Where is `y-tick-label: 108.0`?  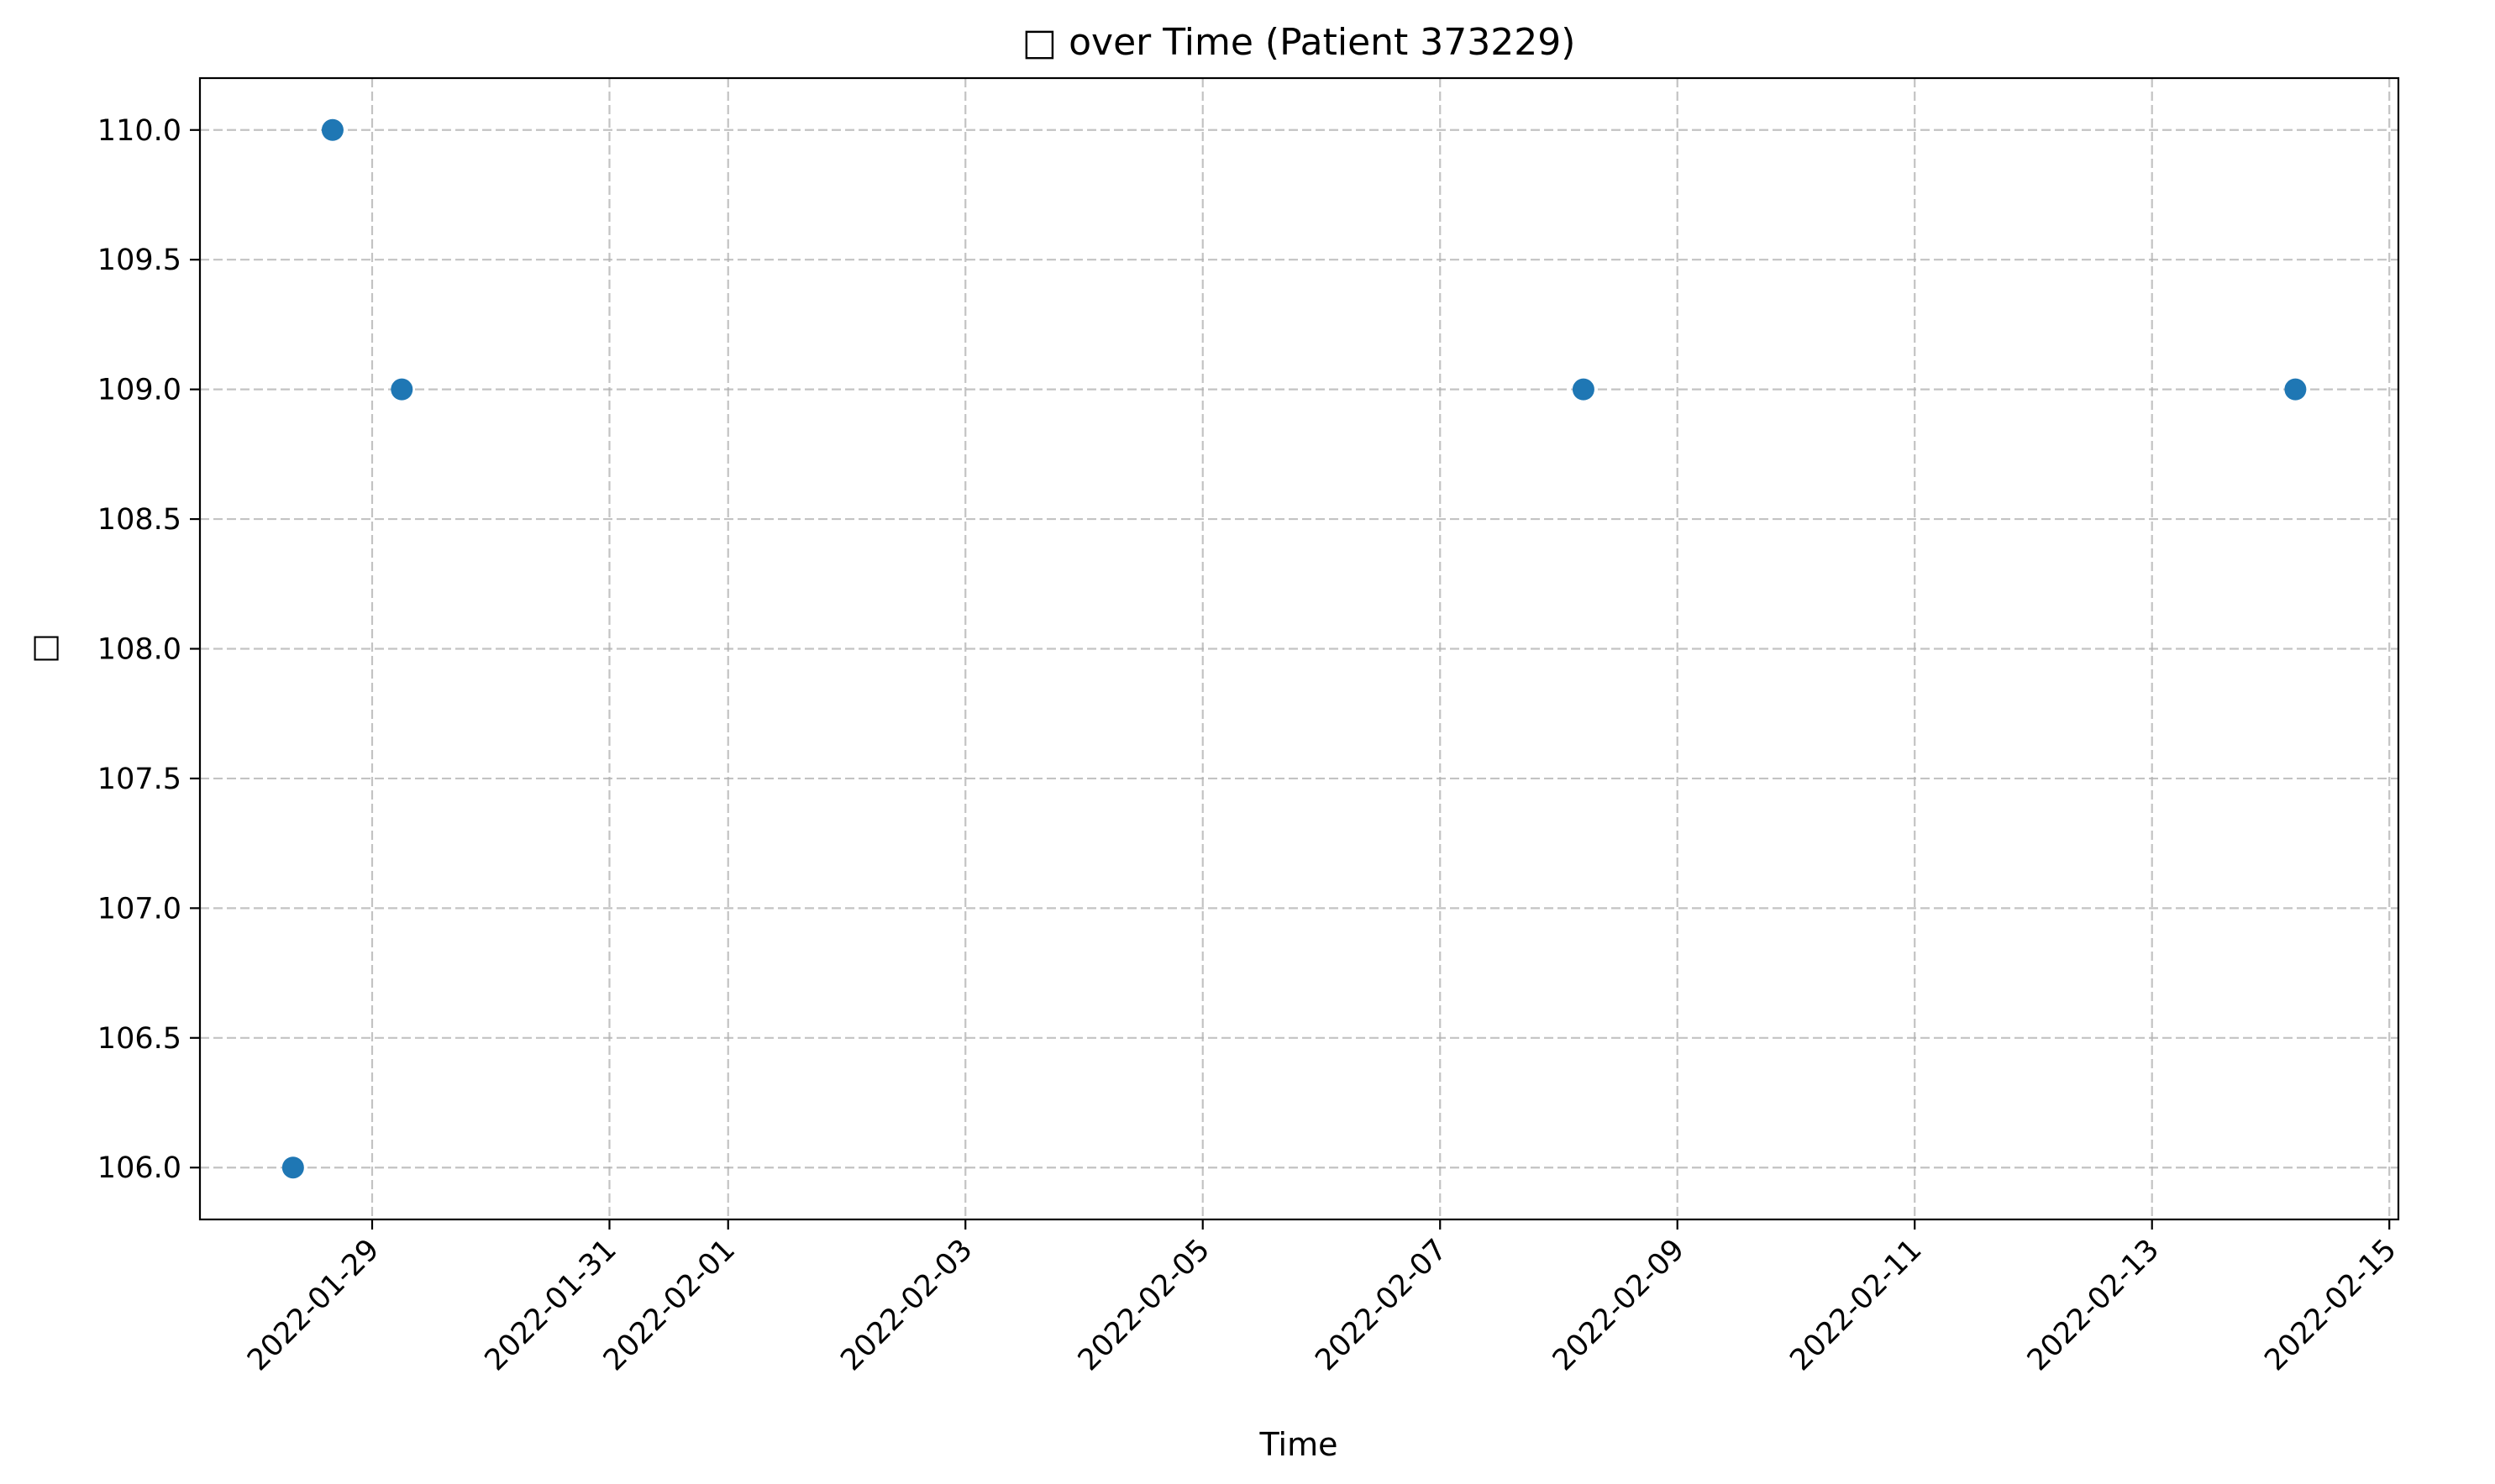 y-tick-label: 108.0 is located at coordinates (139, 650).